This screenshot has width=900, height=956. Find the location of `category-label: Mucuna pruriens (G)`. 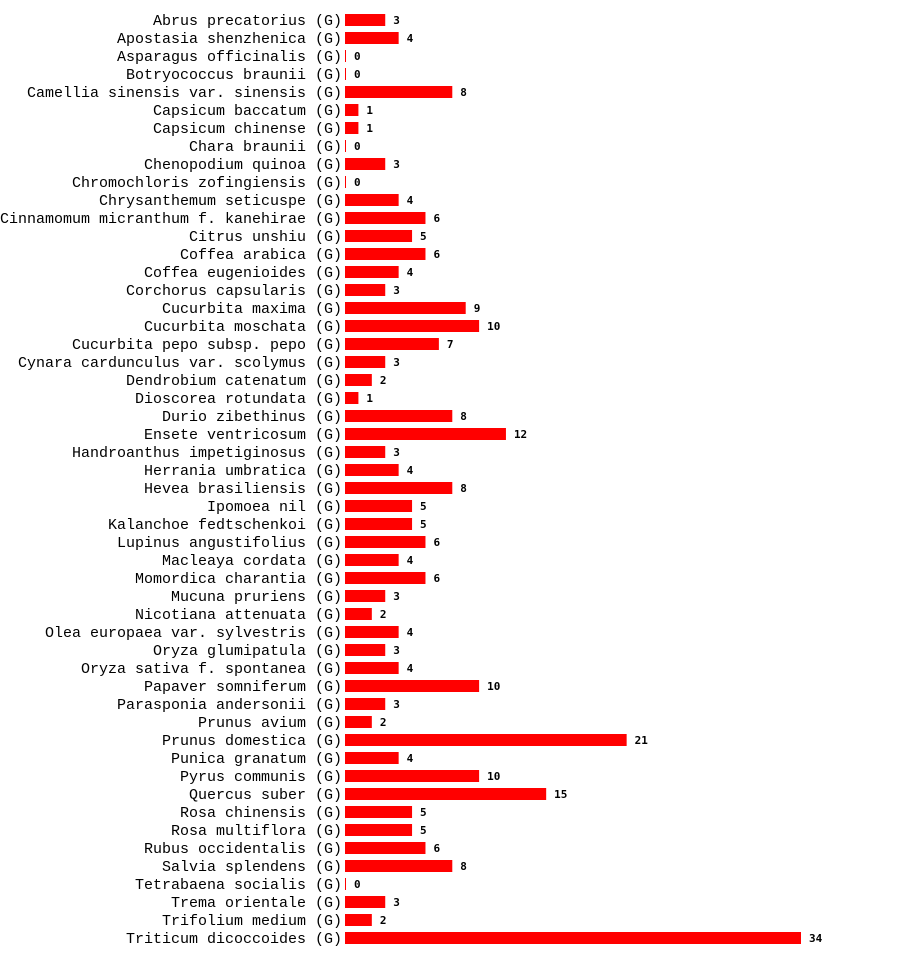

category-label: Mucuna pruriens (G) is located at coordinates (256, 597).